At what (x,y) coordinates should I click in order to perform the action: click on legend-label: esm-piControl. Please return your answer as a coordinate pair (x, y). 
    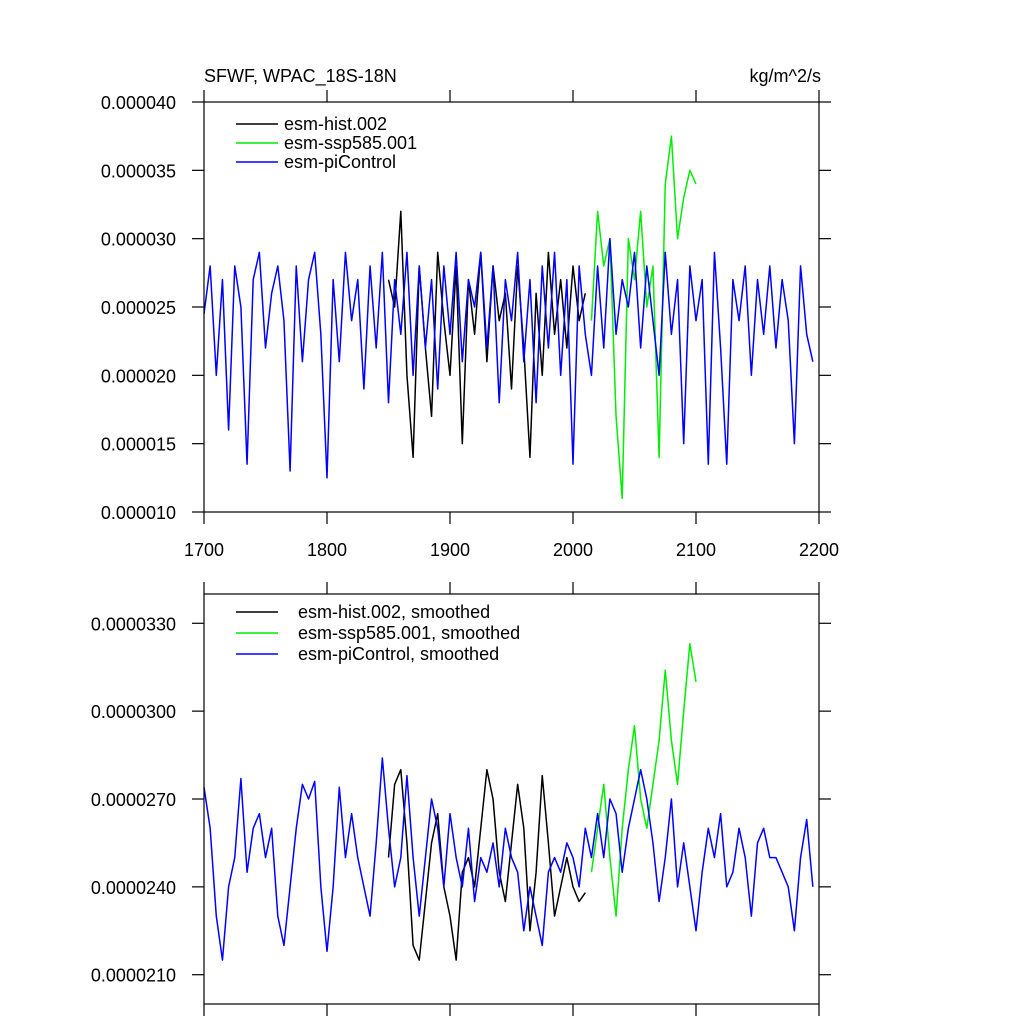
    Looking at the image, I should click on (340, 162).